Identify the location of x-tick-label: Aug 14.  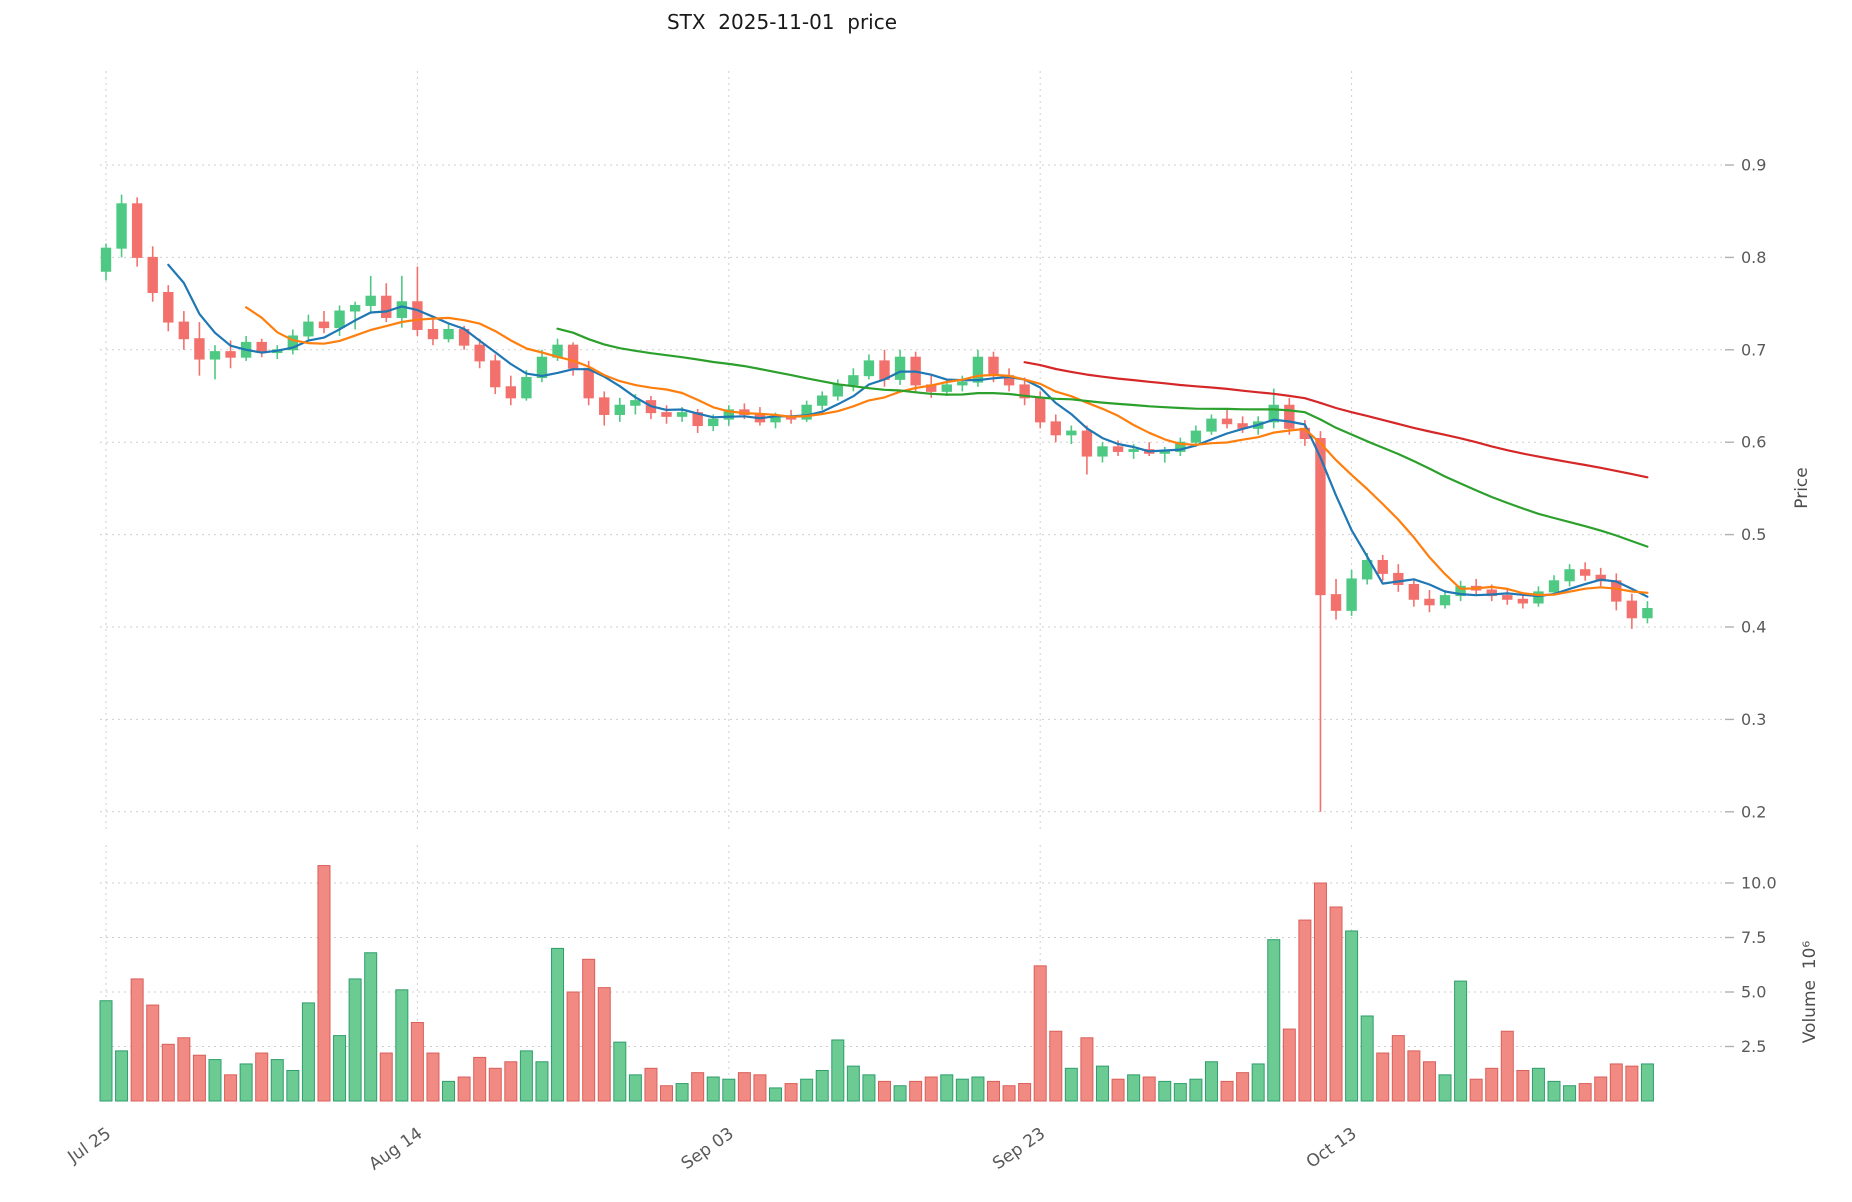
(395, 1149).